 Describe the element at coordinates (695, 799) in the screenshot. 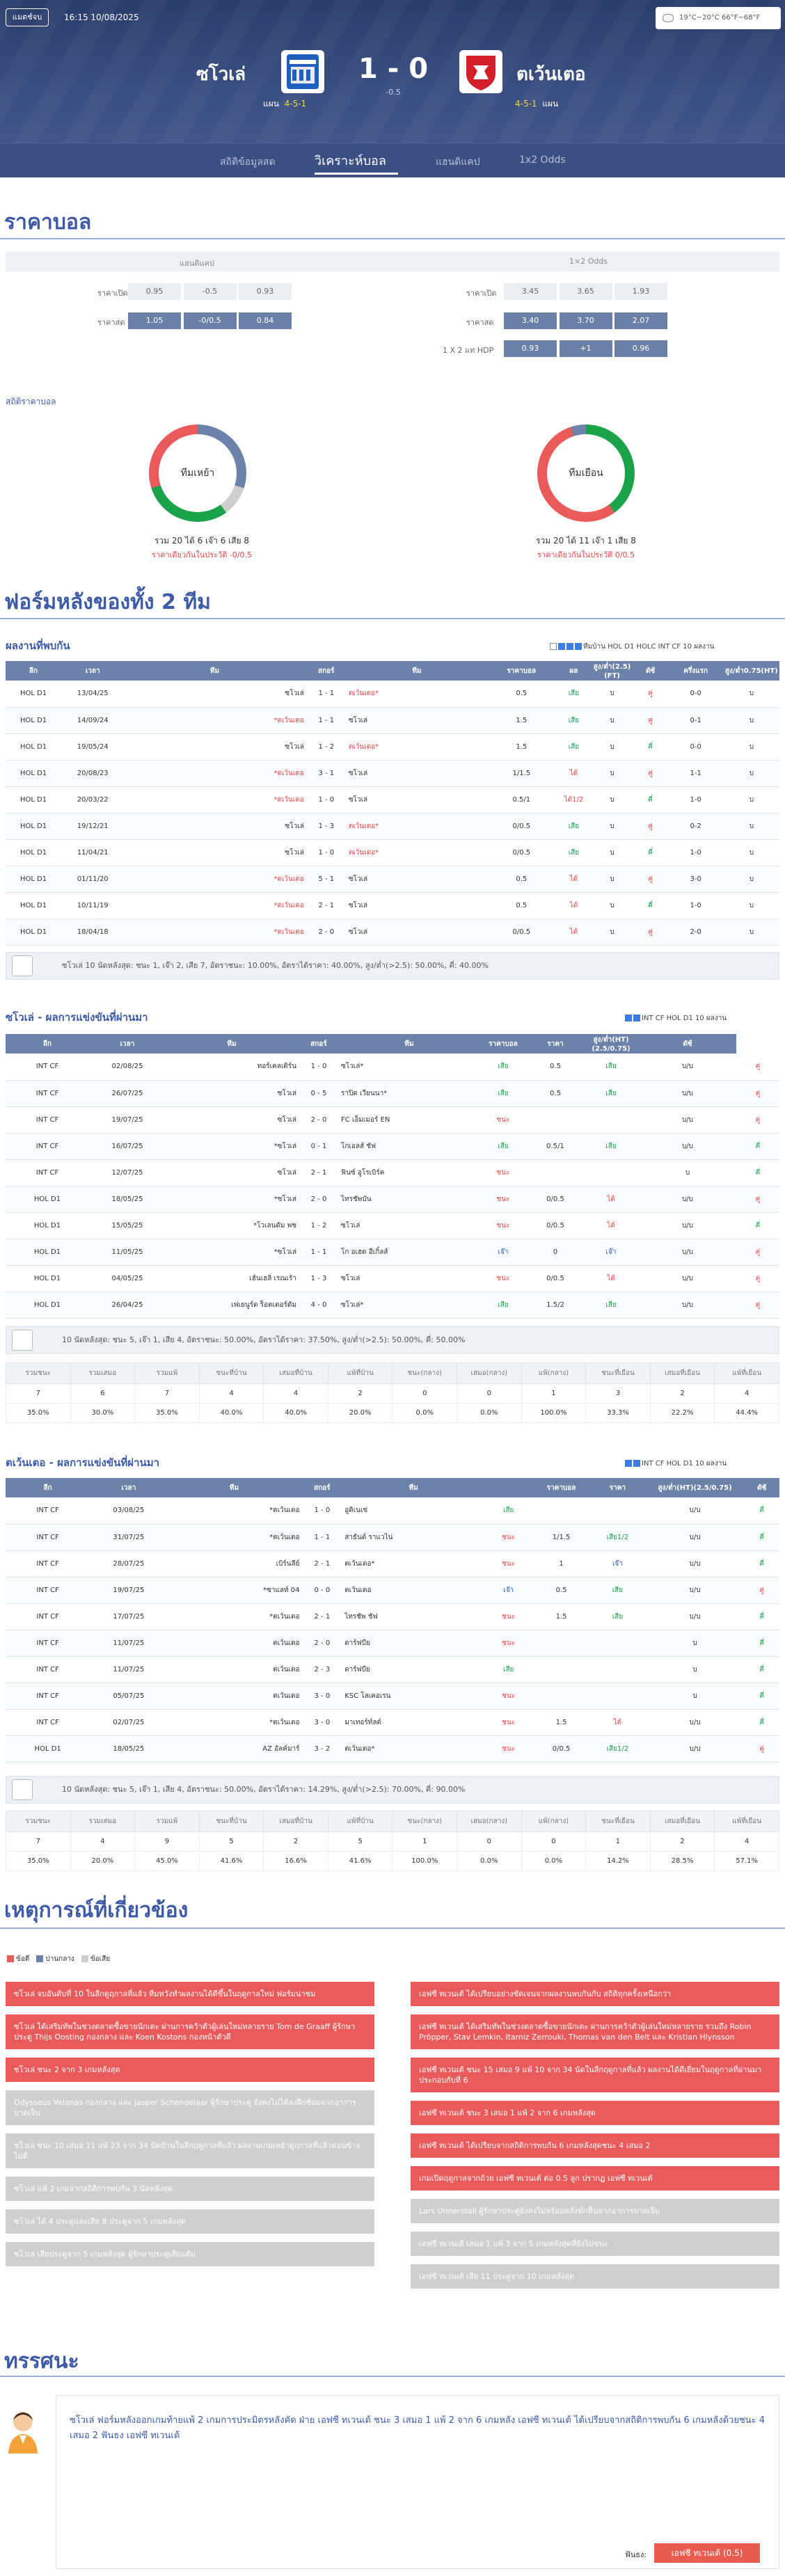

I see `table-cell: 1-0` at that location.